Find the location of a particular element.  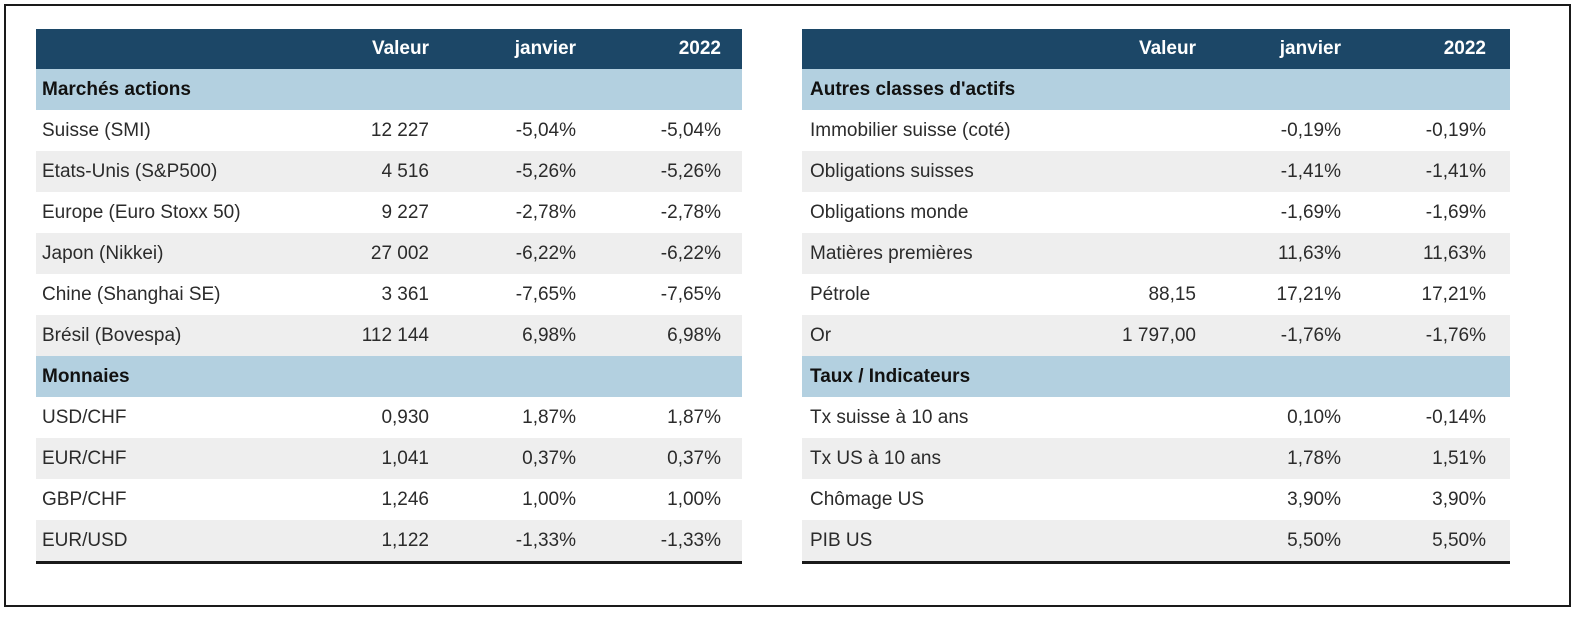

row-label: GBP/CHF is located at coordinates (84, 499).